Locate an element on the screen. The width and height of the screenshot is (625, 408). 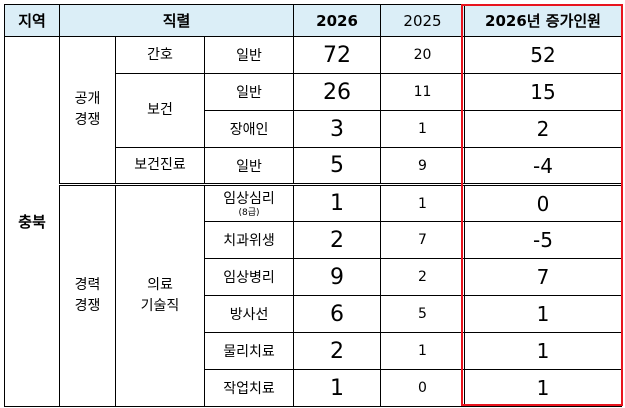
header-increase: 2026년 증가인원 is located at coordinates (543, 20).